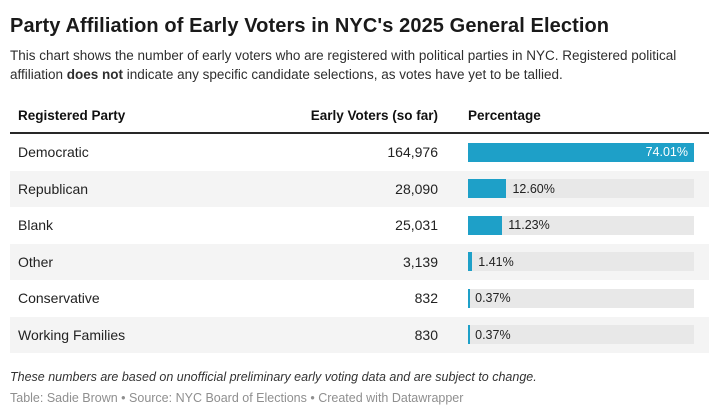  Describe the element at coordinates (504, 115) in the screenshot. I see `column-header-percentage: Percentage` at that location.